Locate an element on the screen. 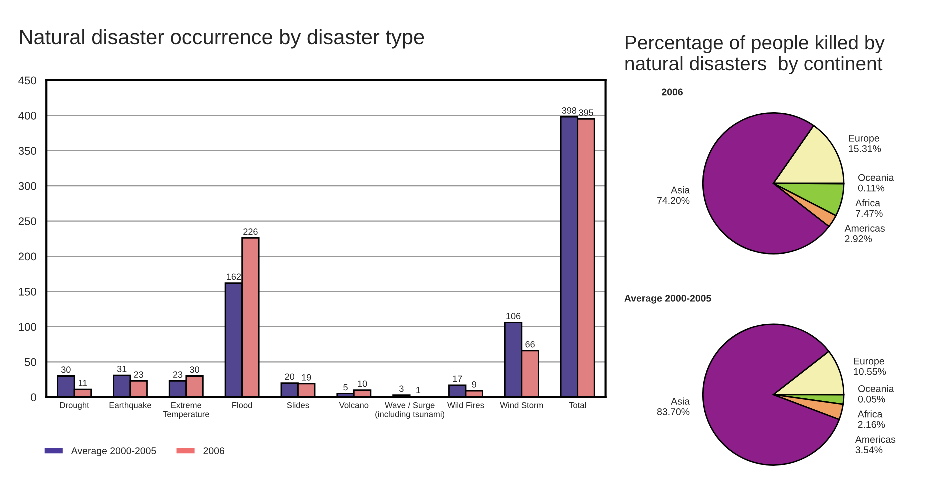  x-tick-label: Volcano is located at coordinates (354, 405).